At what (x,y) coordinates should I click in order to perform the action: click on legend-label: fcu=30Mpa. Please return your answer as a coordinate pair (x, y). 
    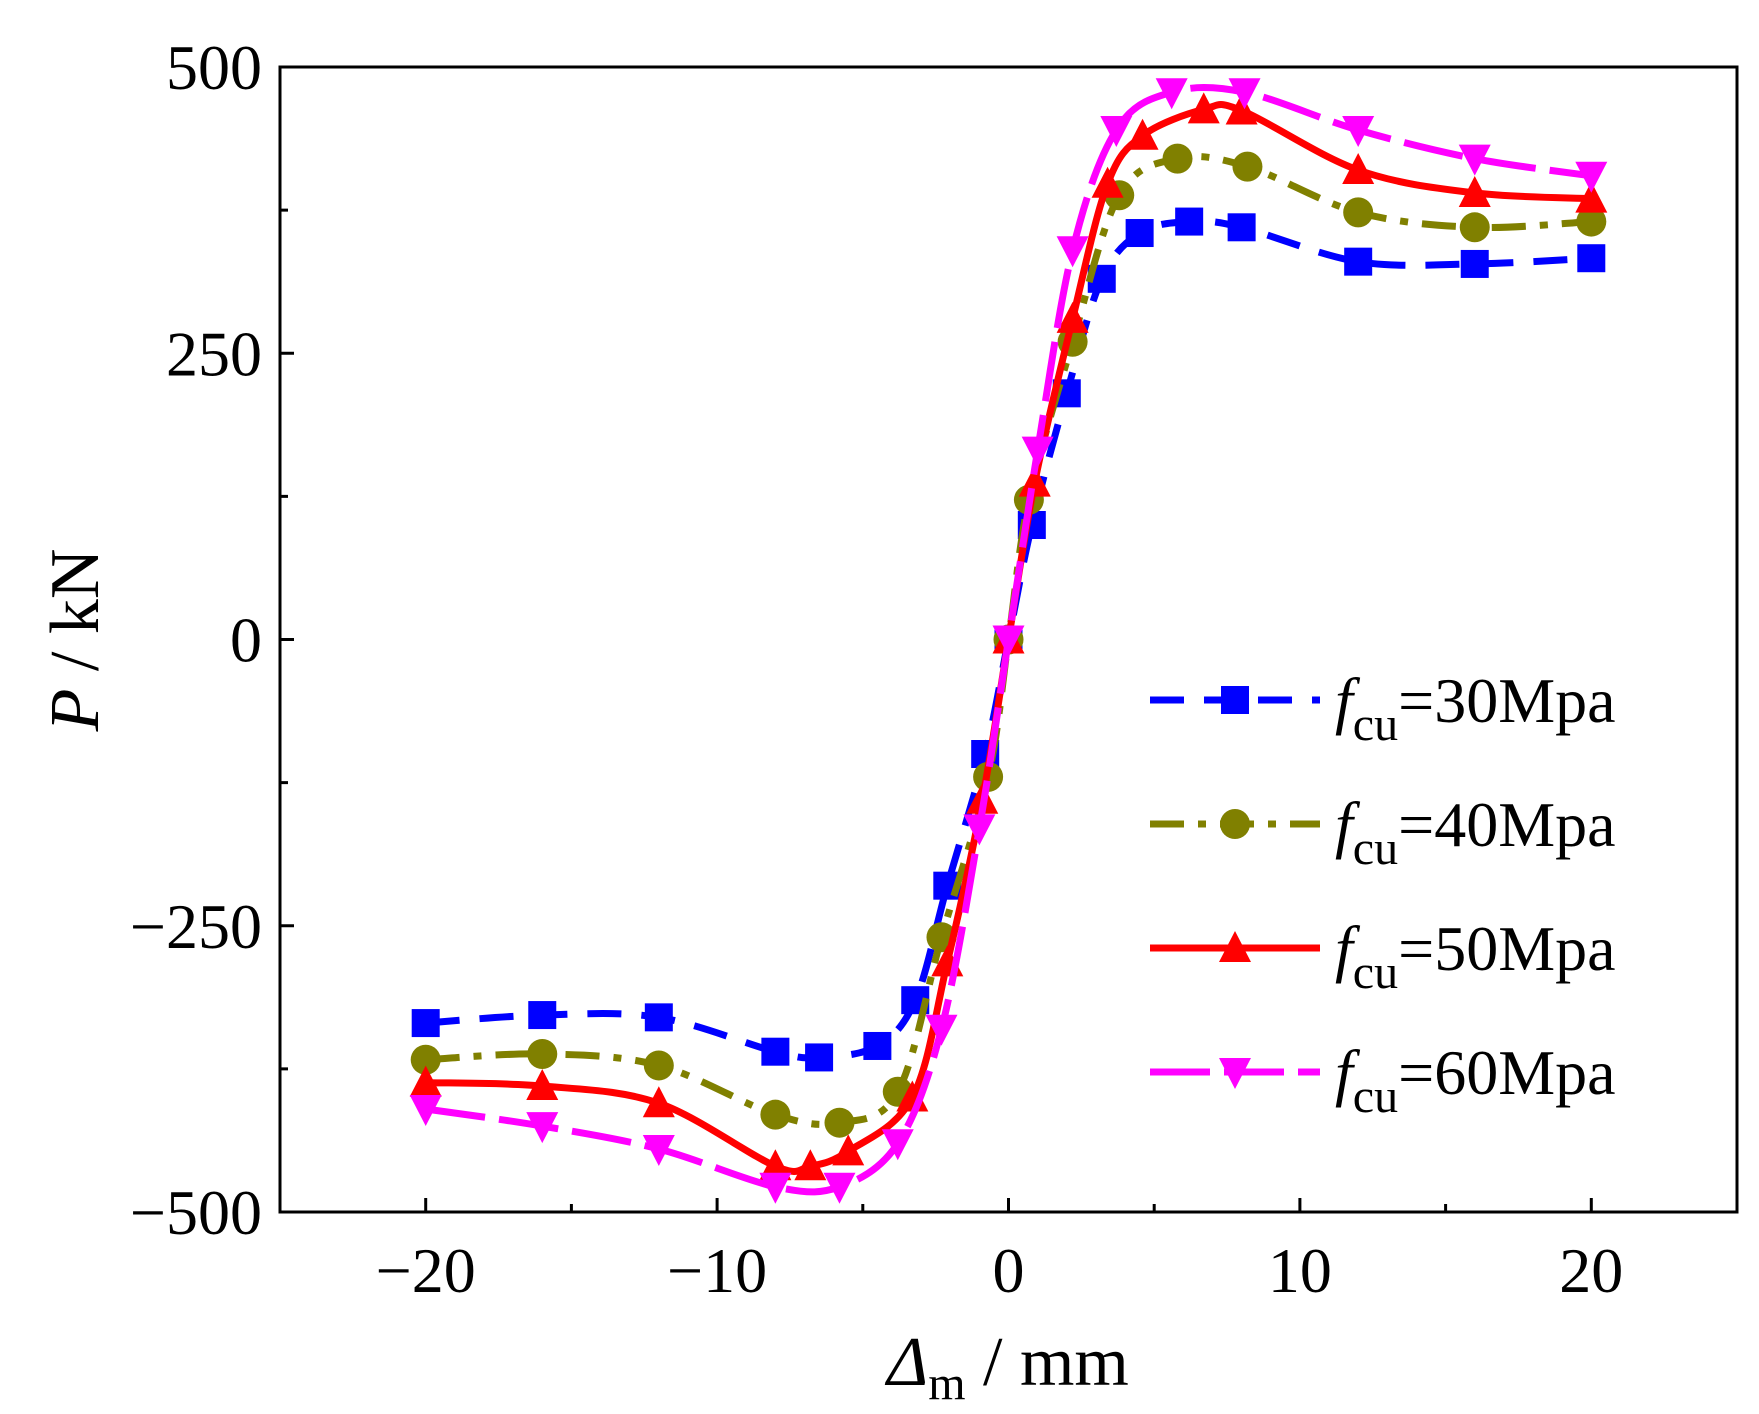
    Looking at the image, I should click on (1475, 708).